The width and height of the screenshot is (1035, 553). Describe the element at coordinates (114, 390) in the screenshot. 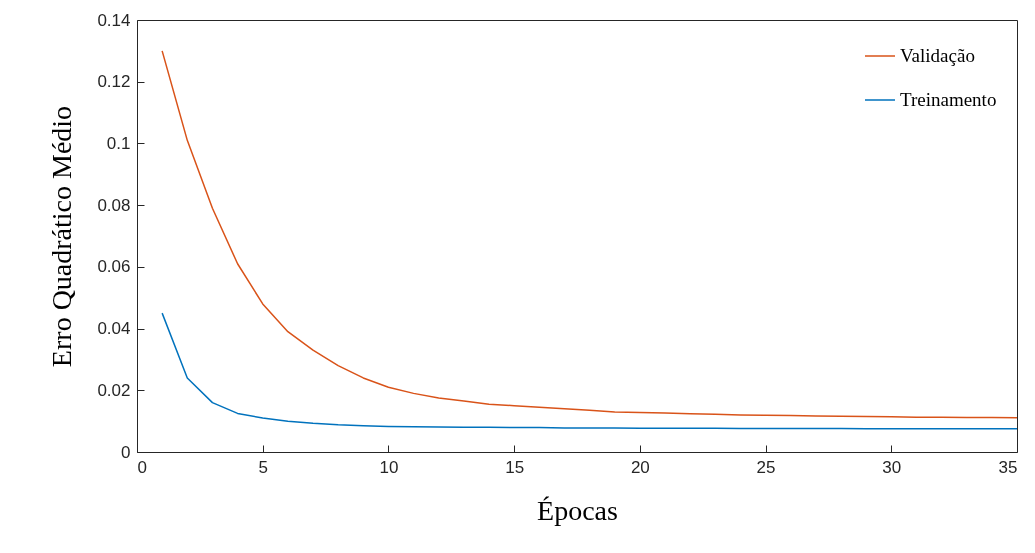

I see `y-tick-label: 0.02` at that location.